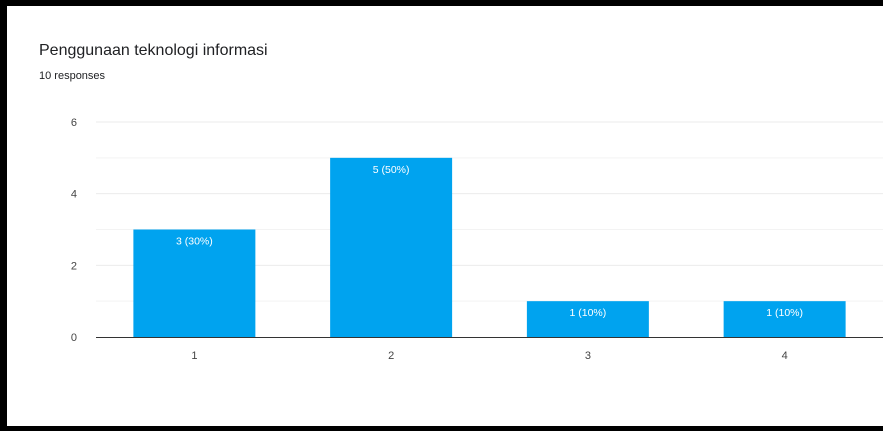 This screenshot has width=883, height=431. I want to click on y-tick-label: 4, so click(74, 195).